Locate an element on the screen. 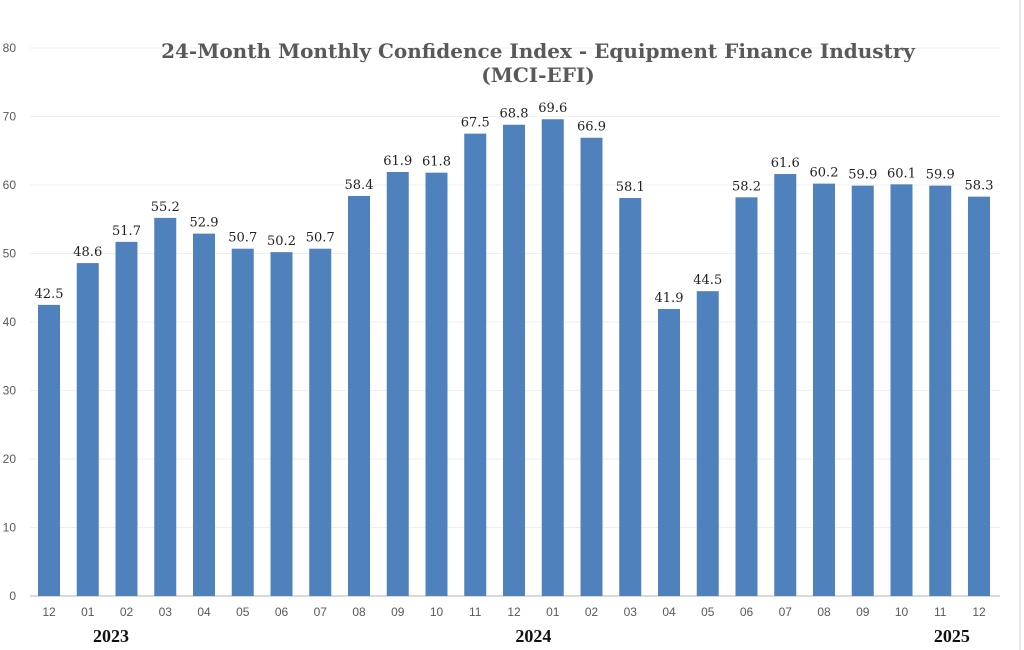 The image size is (1024, 650). data-label: 51.7 is located at coordinates (126, 231).